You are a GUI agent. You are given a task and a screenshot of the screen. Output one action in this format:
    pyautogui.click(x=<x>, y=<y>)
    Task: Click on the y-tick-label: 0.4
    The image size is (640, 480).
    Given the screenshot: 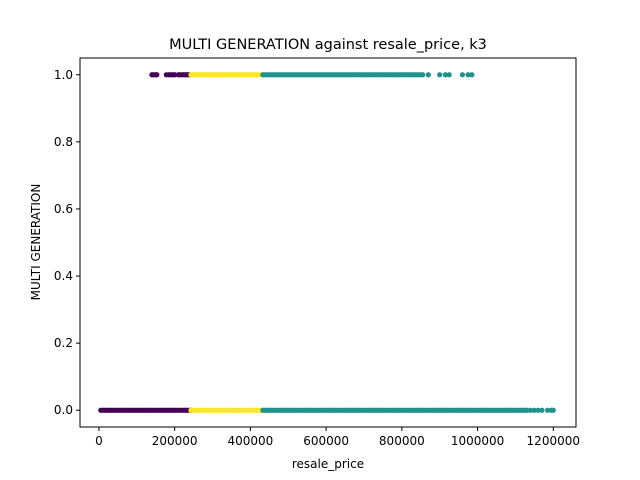 What is the action you would take?
    pyautogui.click(x=63, y=276)
    